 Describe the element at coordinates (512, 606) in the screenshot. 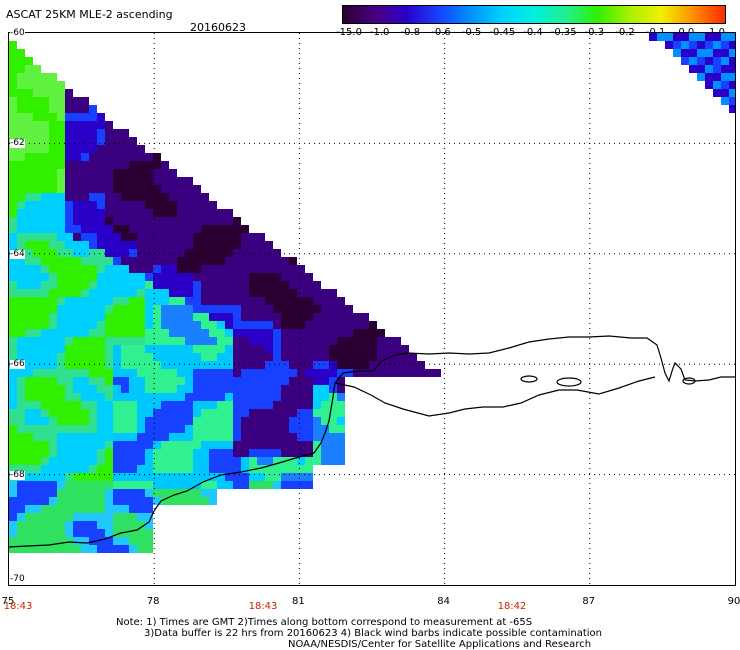

I see `pass-time-label: 18:42` at that location.